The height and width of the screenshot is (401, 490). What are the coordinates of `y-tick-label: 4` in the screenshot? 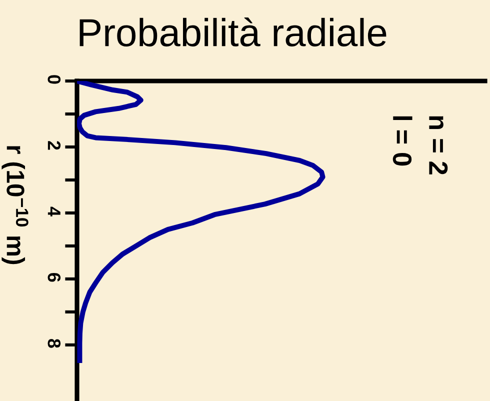 It's located at (54, 211).